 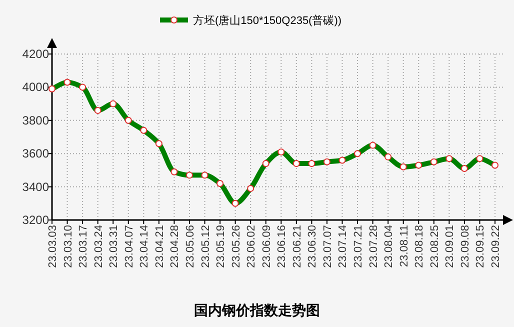 I want to click on x-tick-label: 23.07.07, so click(x=328, y=246).